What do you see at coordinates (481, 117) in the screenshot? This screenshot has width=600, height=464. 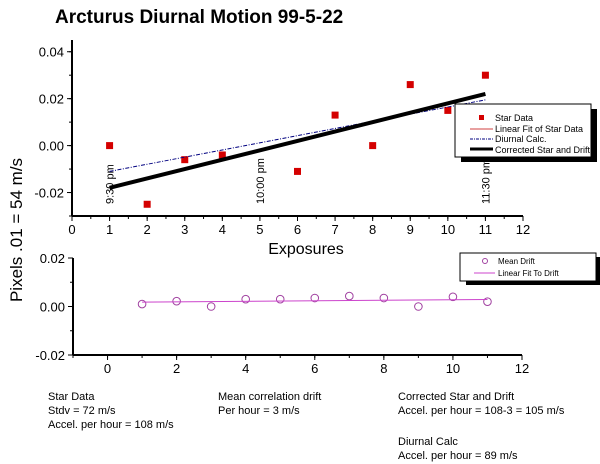 I see `legend-marker-star-data` at bounding box center [481, 117].